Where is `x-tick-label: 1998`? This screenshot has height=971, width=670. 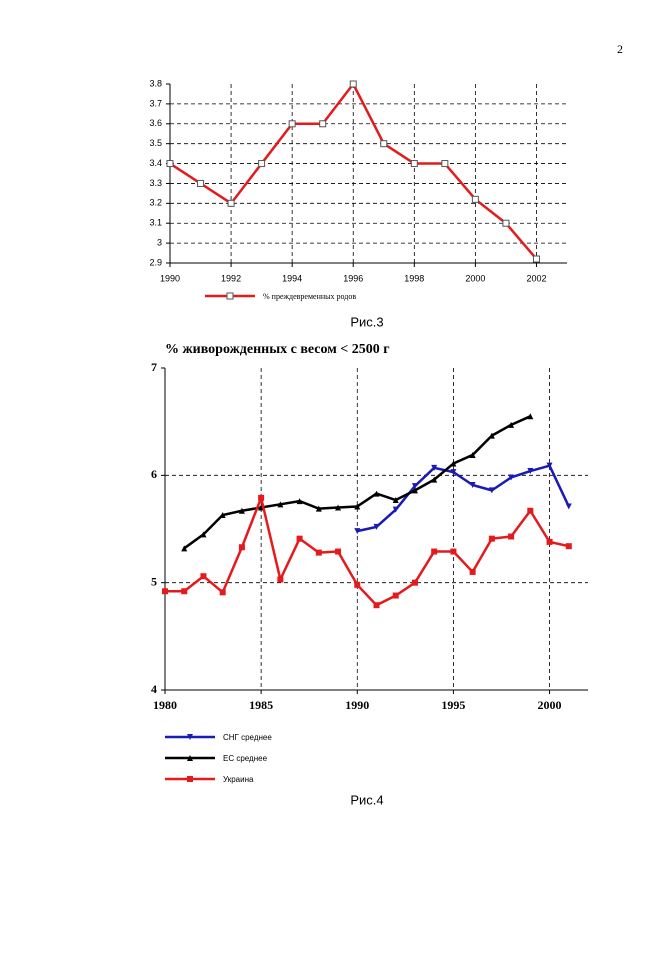
x-tick-label: 1998 is located at coordinates (414, 278).